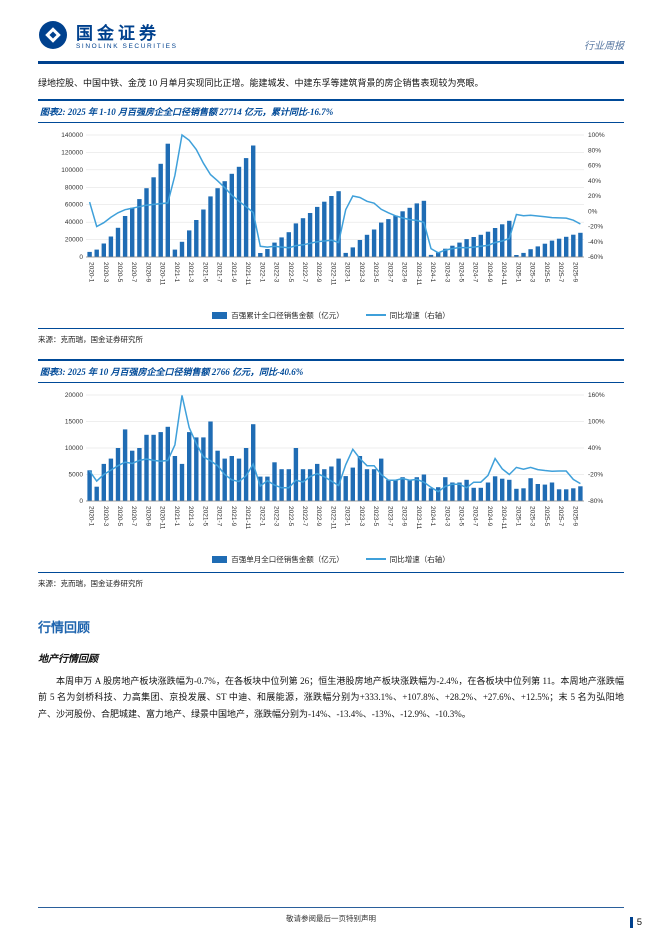 Image resolution: width=662 pixels, height=936 pixels. Describe the element at coordinates (595, 501) in the screenshot. I see `svg-text: -80%` at that location.